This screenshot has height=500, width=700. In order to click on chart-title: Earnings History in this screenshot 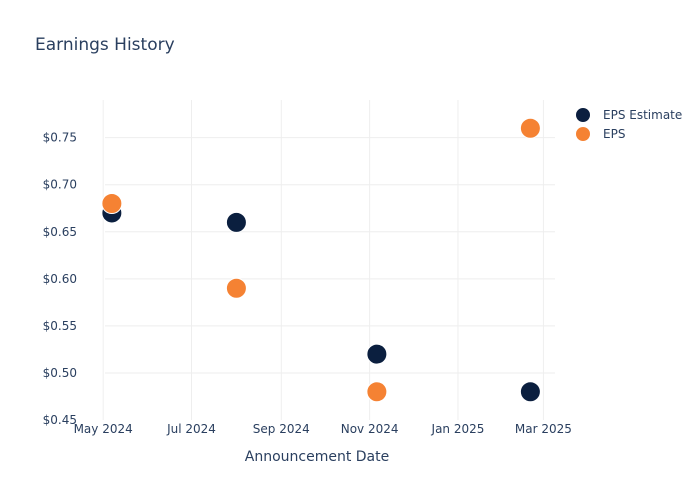, I will do `click(105, 45)`.